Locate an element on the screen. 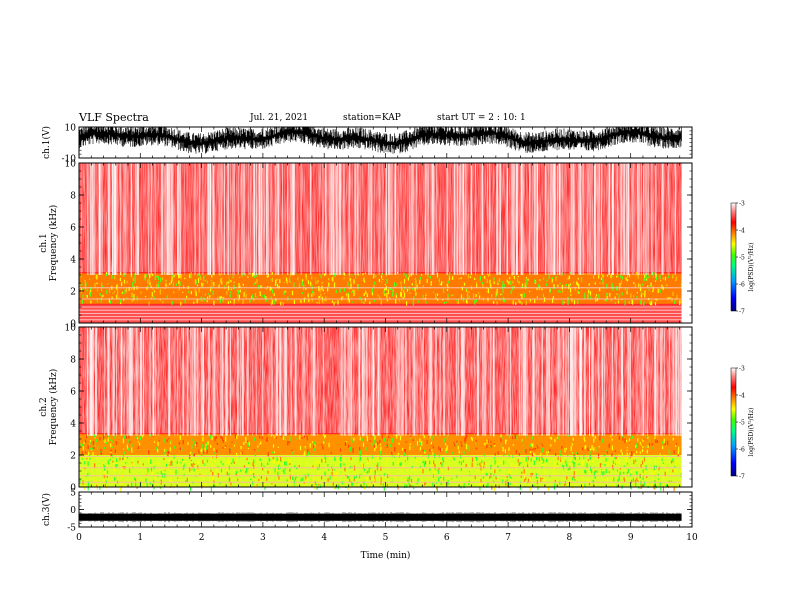 Image resolution: width=792 pixels, height=612 pixels. colorbar-tick-label: -5 is located at coordinates (742, 258).